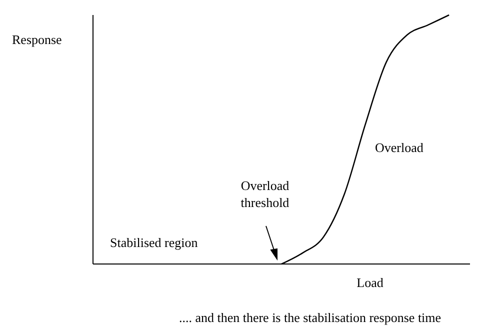 Image resolution: width=487 pixels, height=335 pixels. I want to click on y-axis-title: Response, so click(37, 39).